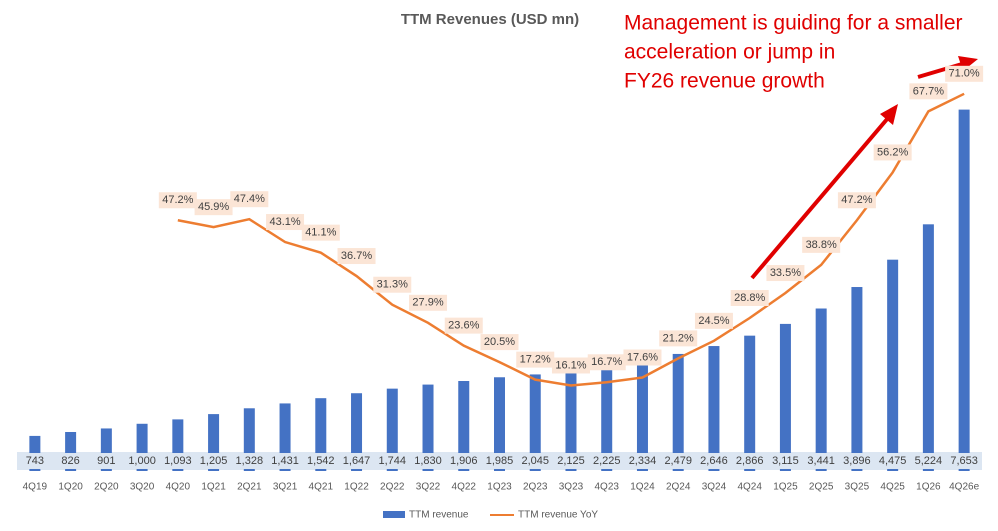 The height and width of the screenshot is (531, 998). What do you see at coordinates (428, 461) in the screenshot?
I see `data-label: 1,830` at bounding box center [428, 461].